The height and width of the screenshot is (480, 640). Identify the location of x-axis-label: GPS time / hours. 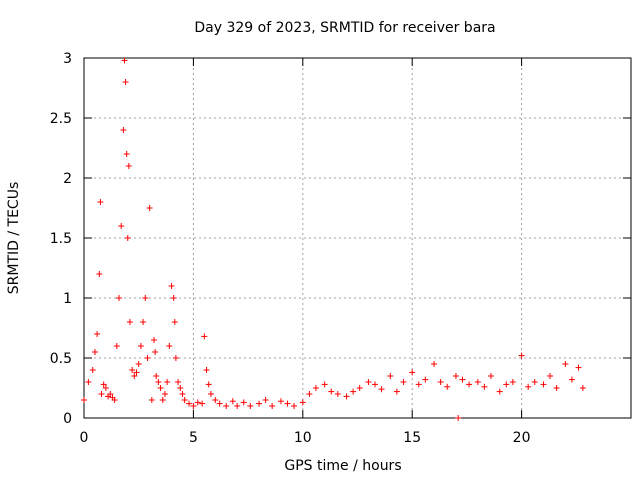
(342, 466).